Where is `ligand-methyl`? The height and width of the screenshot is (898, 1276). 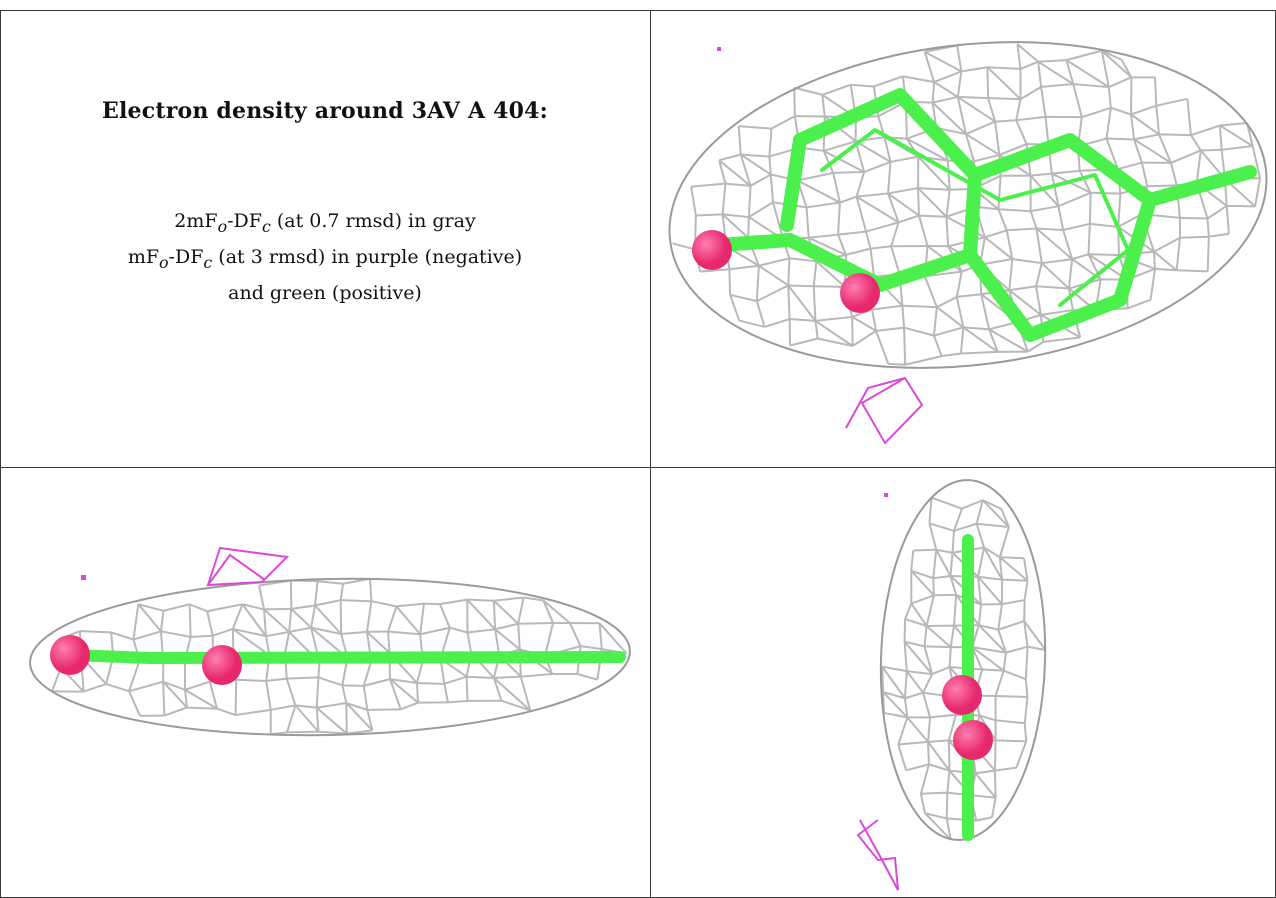 ligand-methyl is located at coordinates (1200, 186).